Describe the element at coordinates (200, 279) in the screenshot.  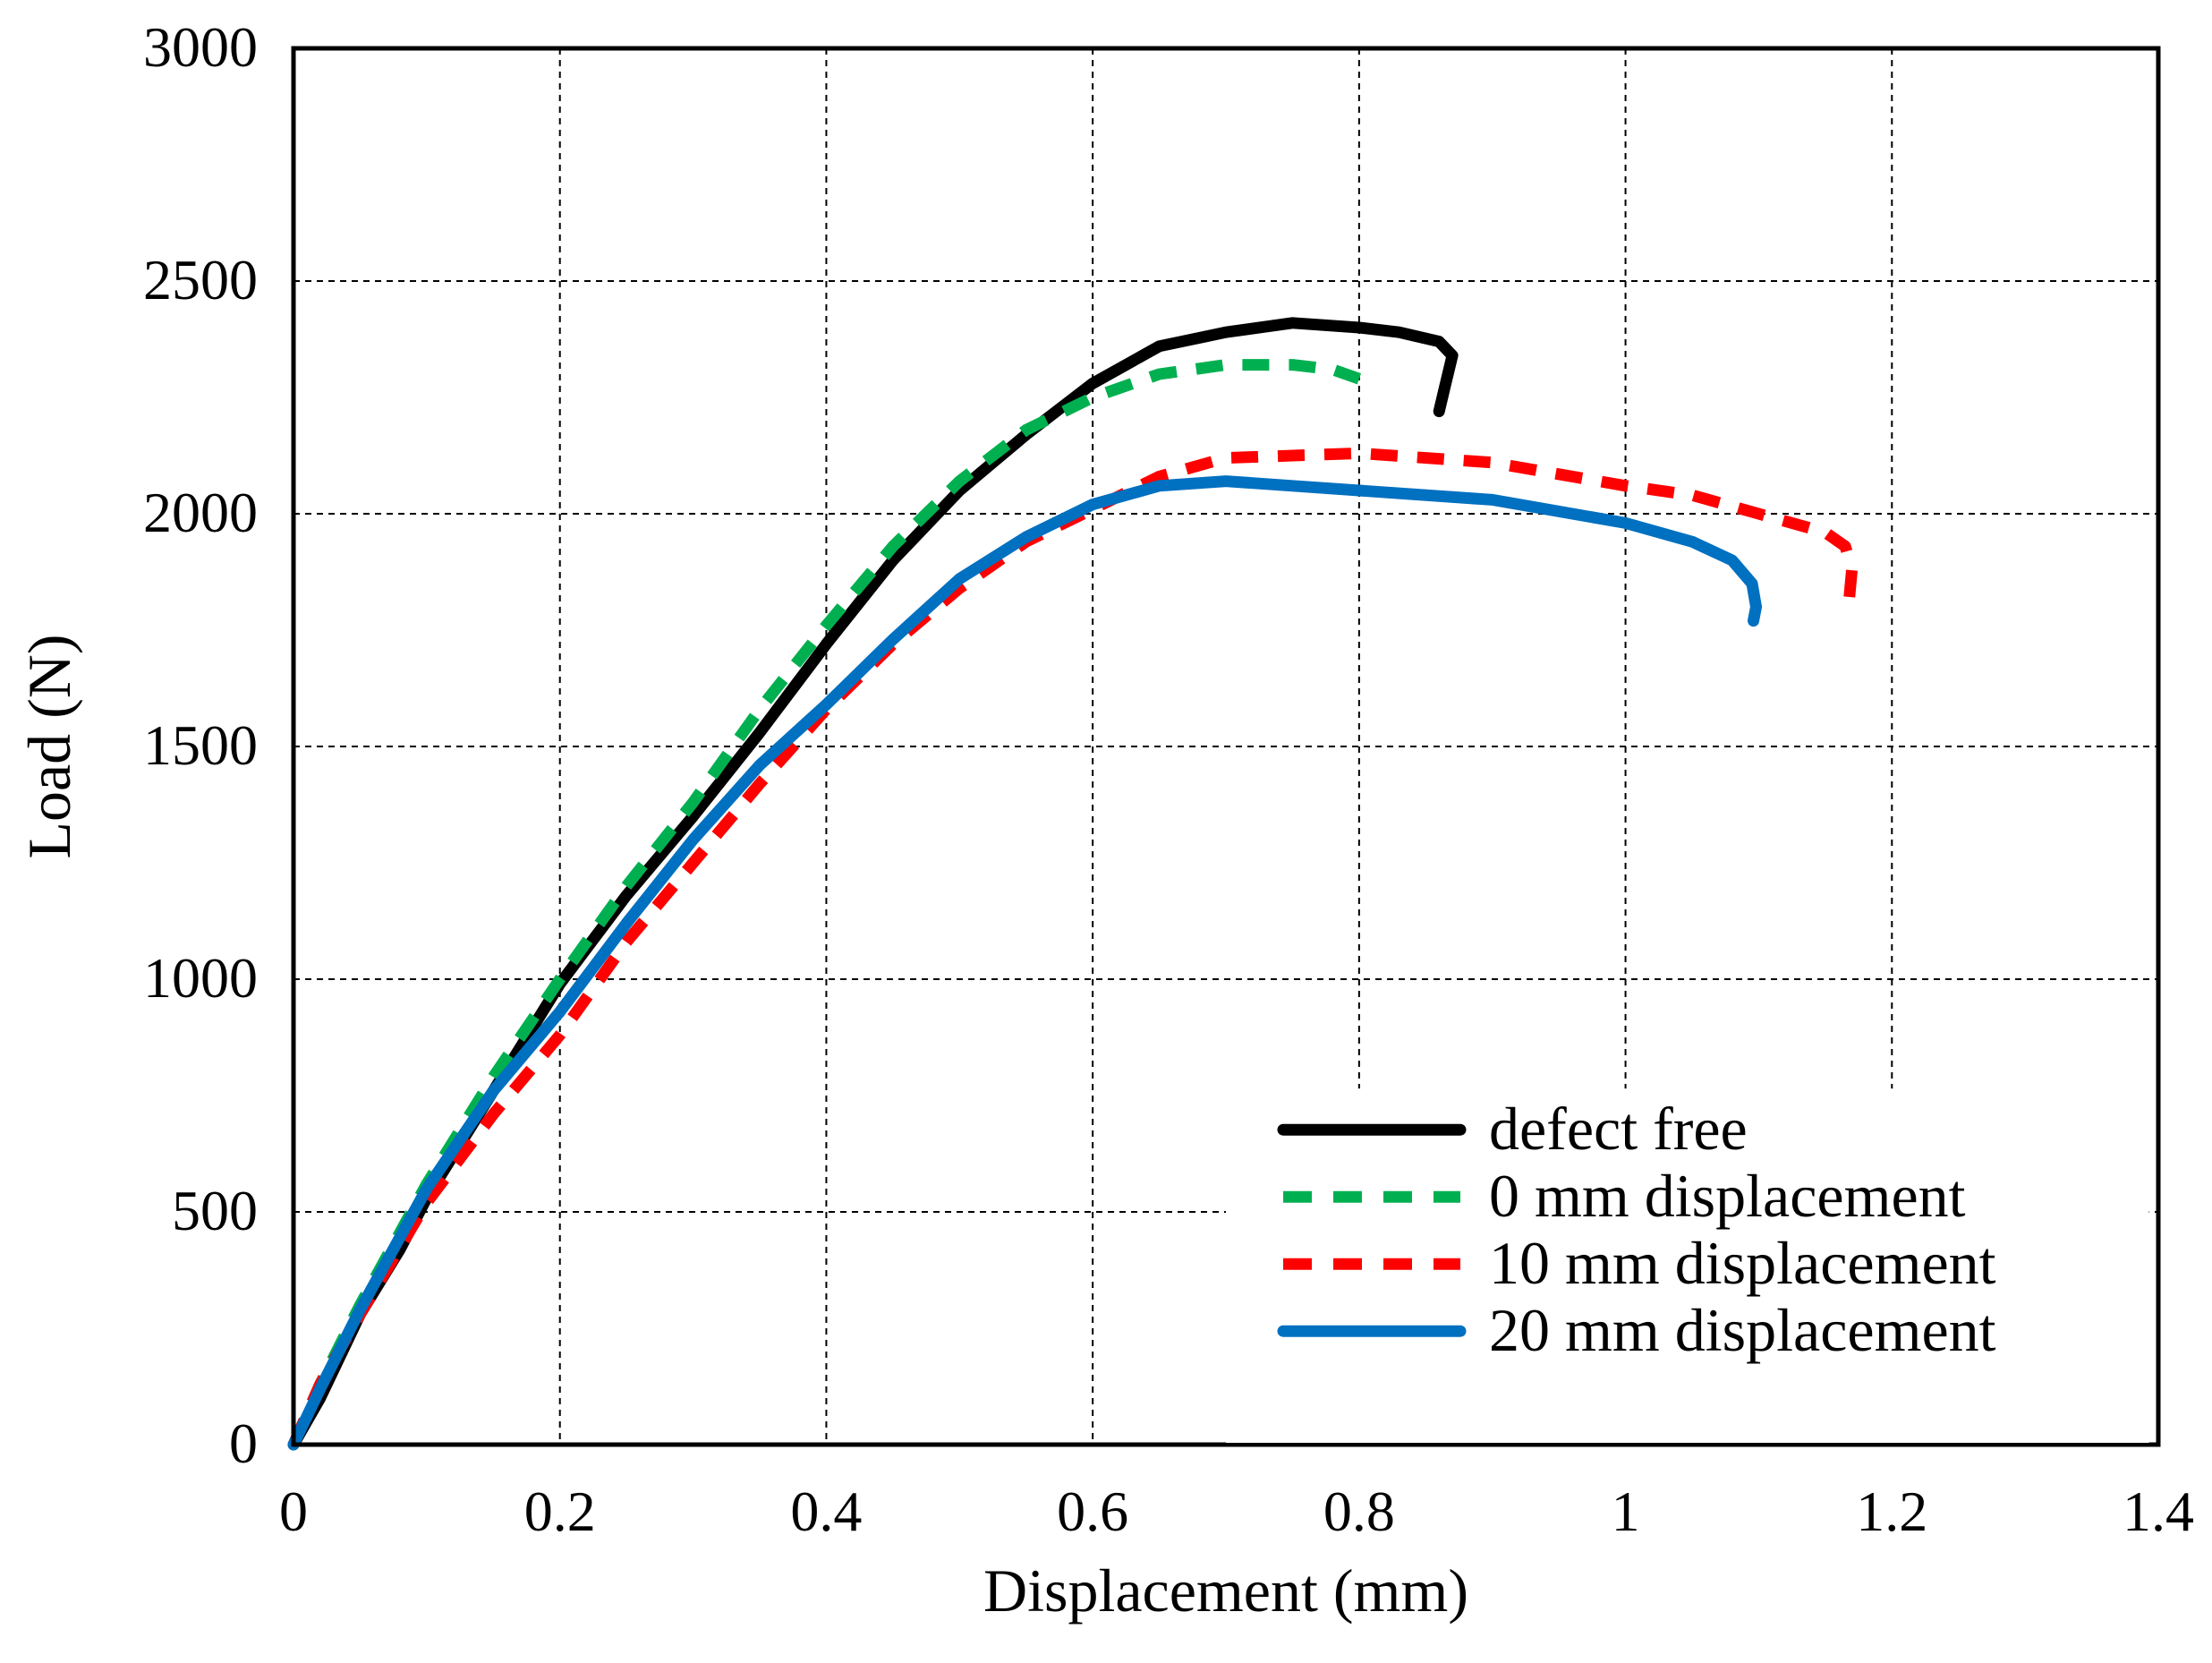
I see `y-tick-label: 2500` at that location.